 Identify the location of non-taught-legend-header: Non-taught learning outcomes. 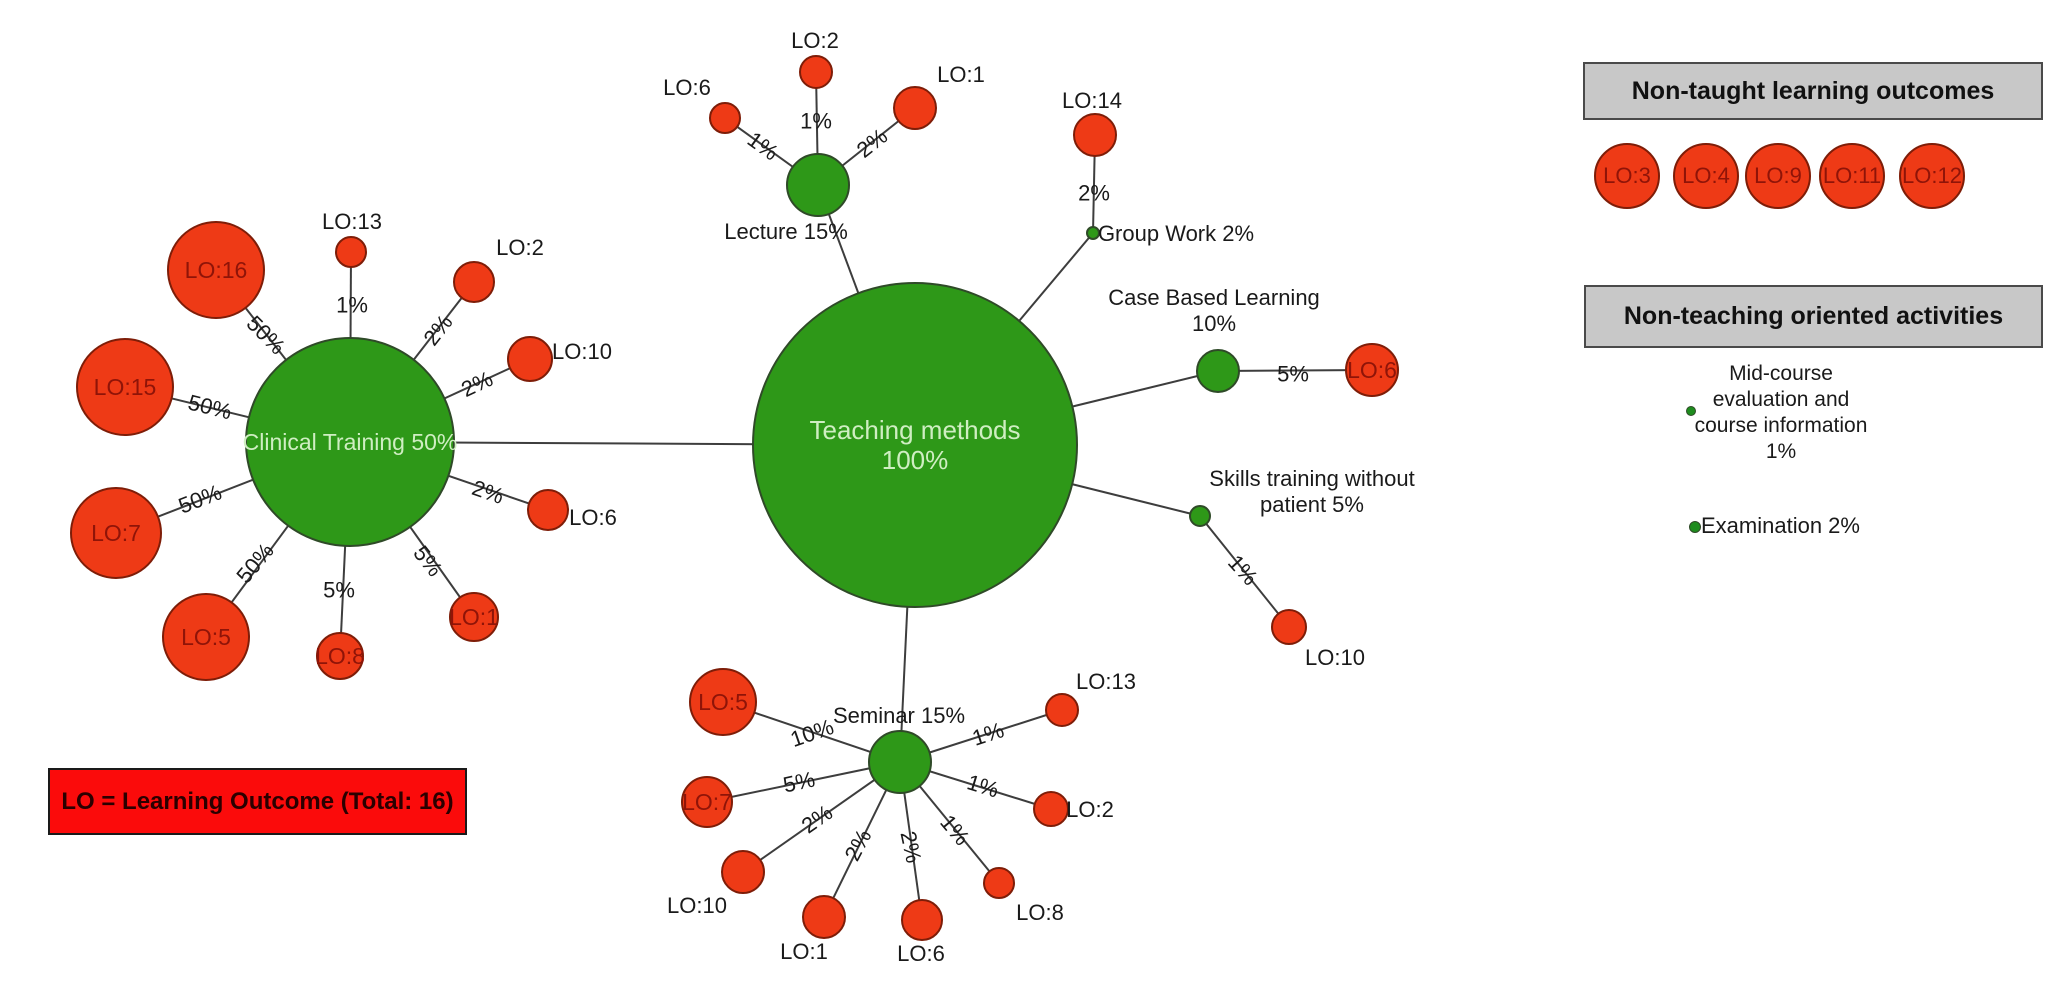
(1813, 91).